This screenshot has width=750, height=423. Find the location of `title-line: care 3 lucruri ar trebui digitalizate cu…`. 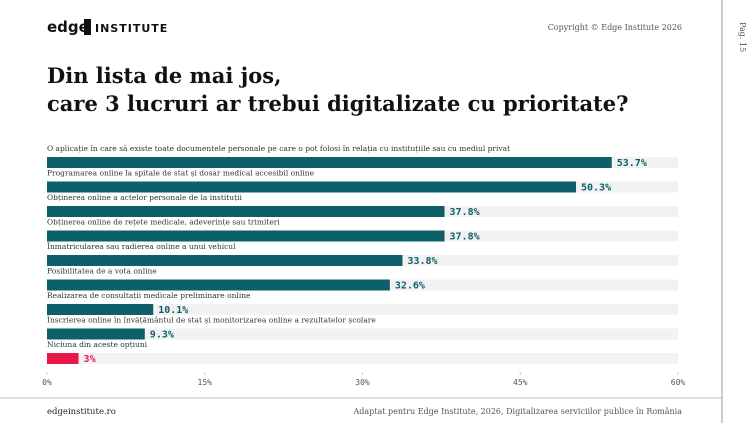

title-line: care 3 lucruri ar trebui digitalizate cu… is located at coordinates (337, 103).